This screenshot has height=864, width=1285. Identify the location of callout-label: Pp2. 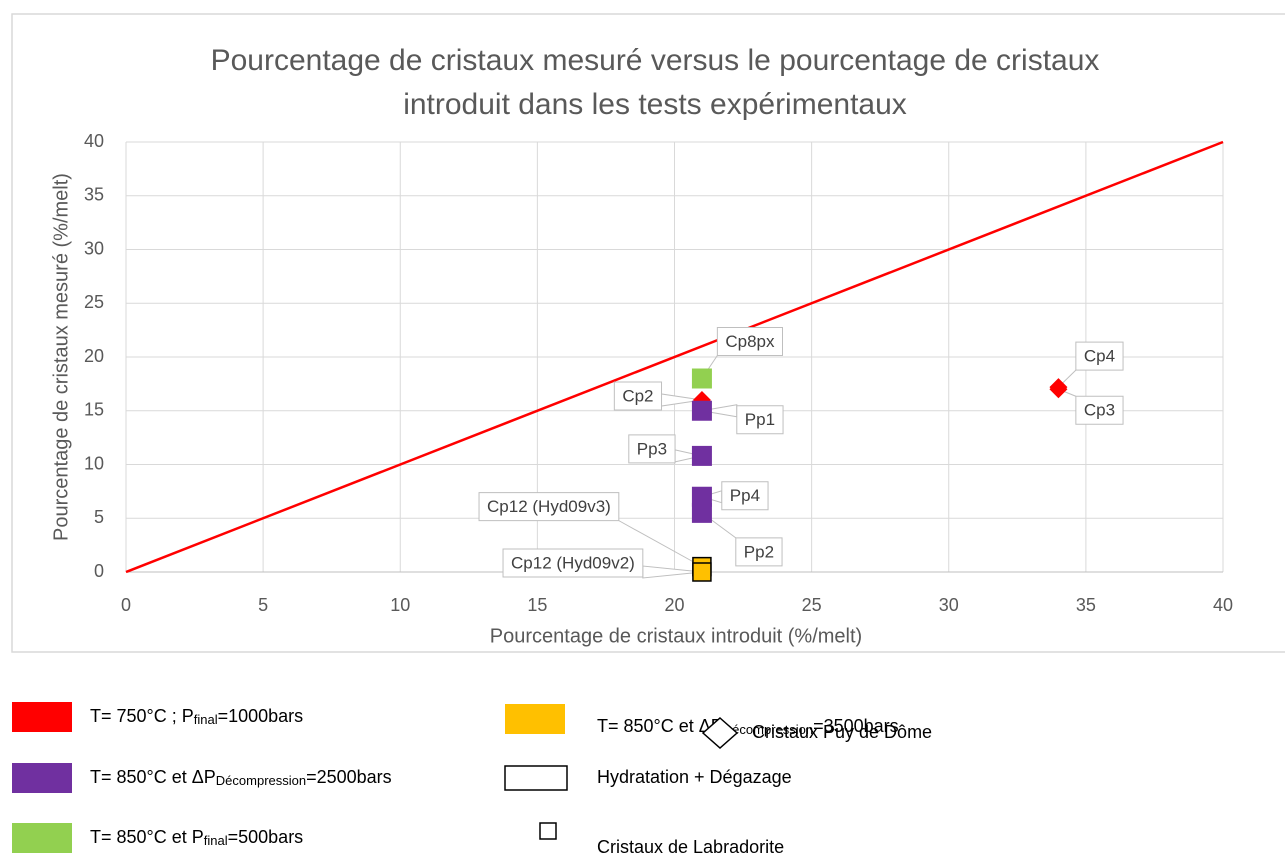
(759, 551).